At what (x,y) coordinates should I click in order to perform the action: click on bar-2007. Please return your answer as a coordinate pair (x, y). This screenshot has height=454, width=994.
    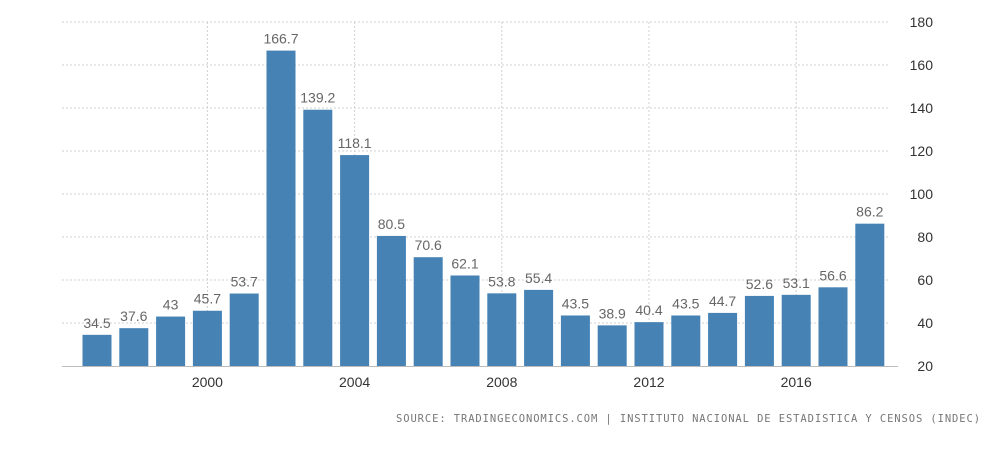
    Looking at the image, I should click on (465, 320).